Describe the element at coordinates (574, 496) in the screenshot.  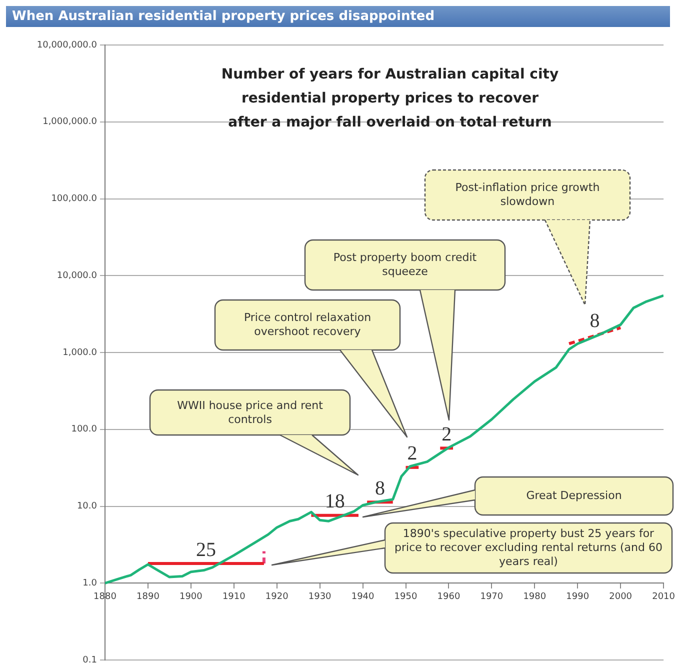
I see `annotation: Great Depression` at that location.